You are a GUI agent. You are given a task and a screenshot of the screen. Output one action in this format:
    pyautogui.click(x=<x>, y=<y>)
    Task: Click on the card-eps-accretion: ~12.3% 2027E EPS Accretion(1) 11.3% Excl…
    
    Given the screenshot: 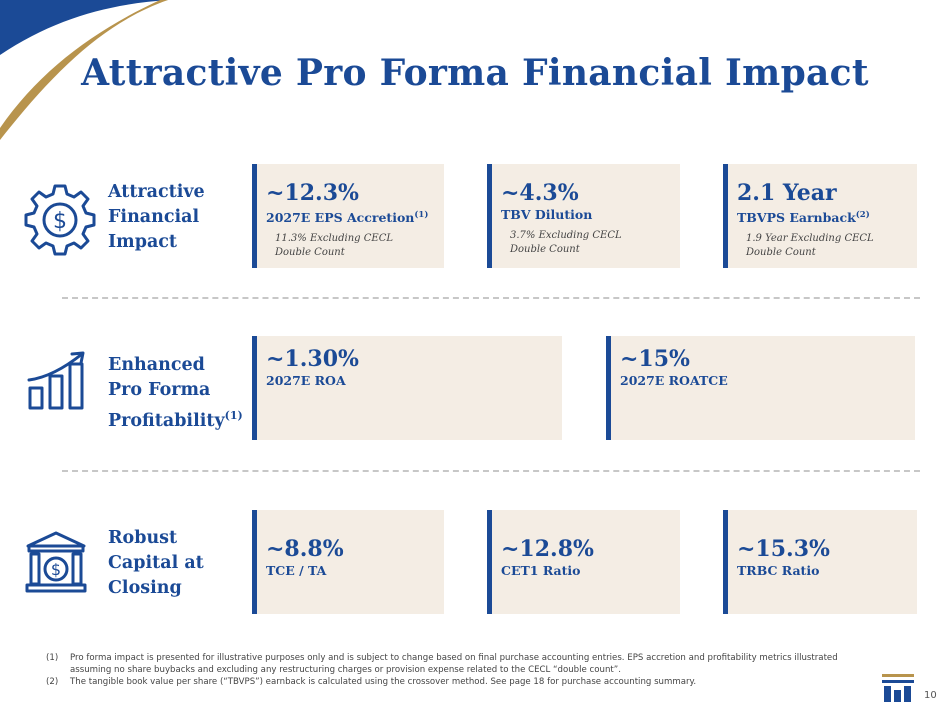 What is the action you would take?
    pyautogui.click(x=348, y=216)
    